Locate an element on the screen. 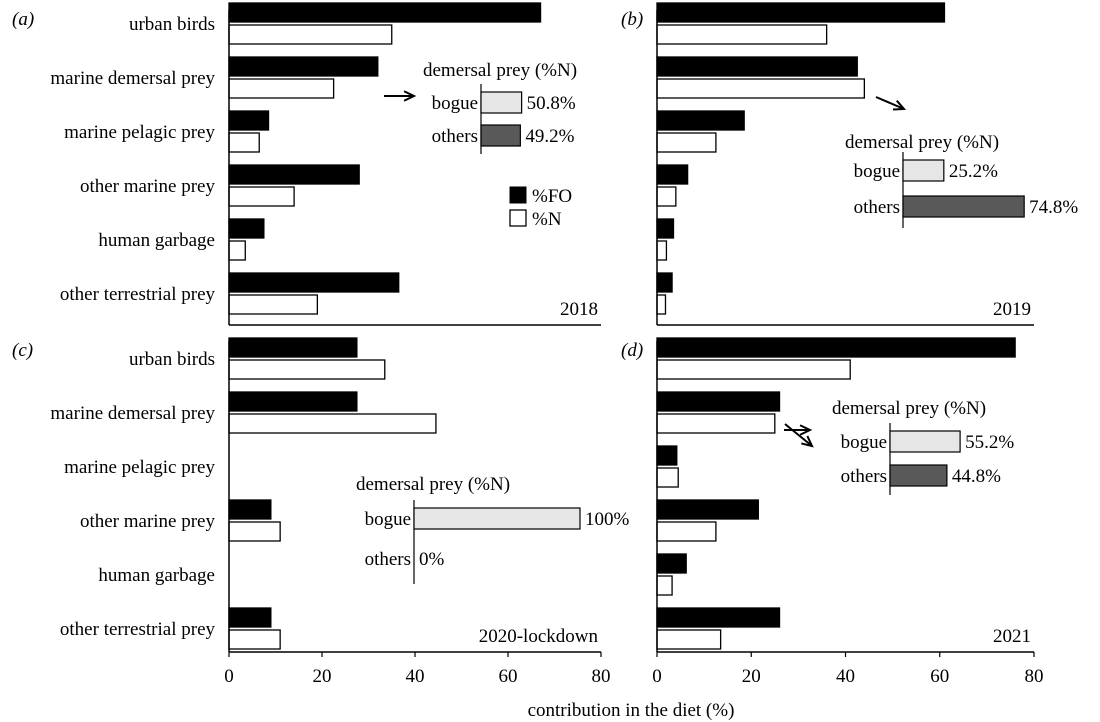 The image size is (1100, 722). panel-2-inset-bogue-label: bogue is located at coordinates (877, 171).